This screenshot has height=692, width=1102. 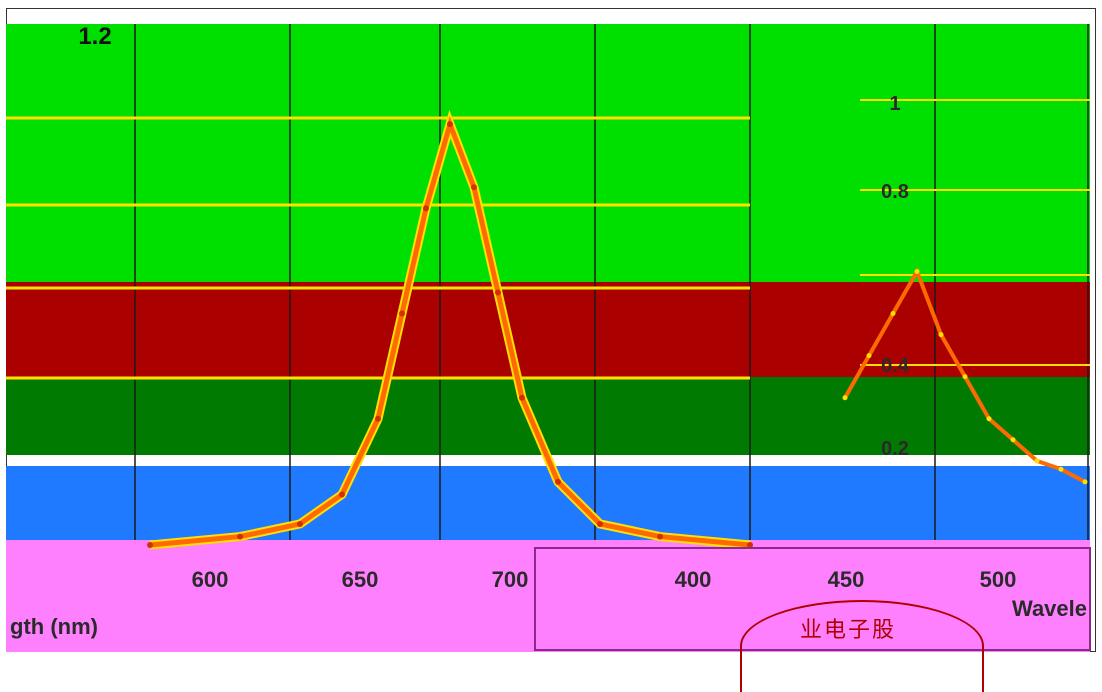 What do you see at coordinates (895, 449) in the screenshot?
I see `right-y-tick-3: 0.2` at bounding box center [895, 449].